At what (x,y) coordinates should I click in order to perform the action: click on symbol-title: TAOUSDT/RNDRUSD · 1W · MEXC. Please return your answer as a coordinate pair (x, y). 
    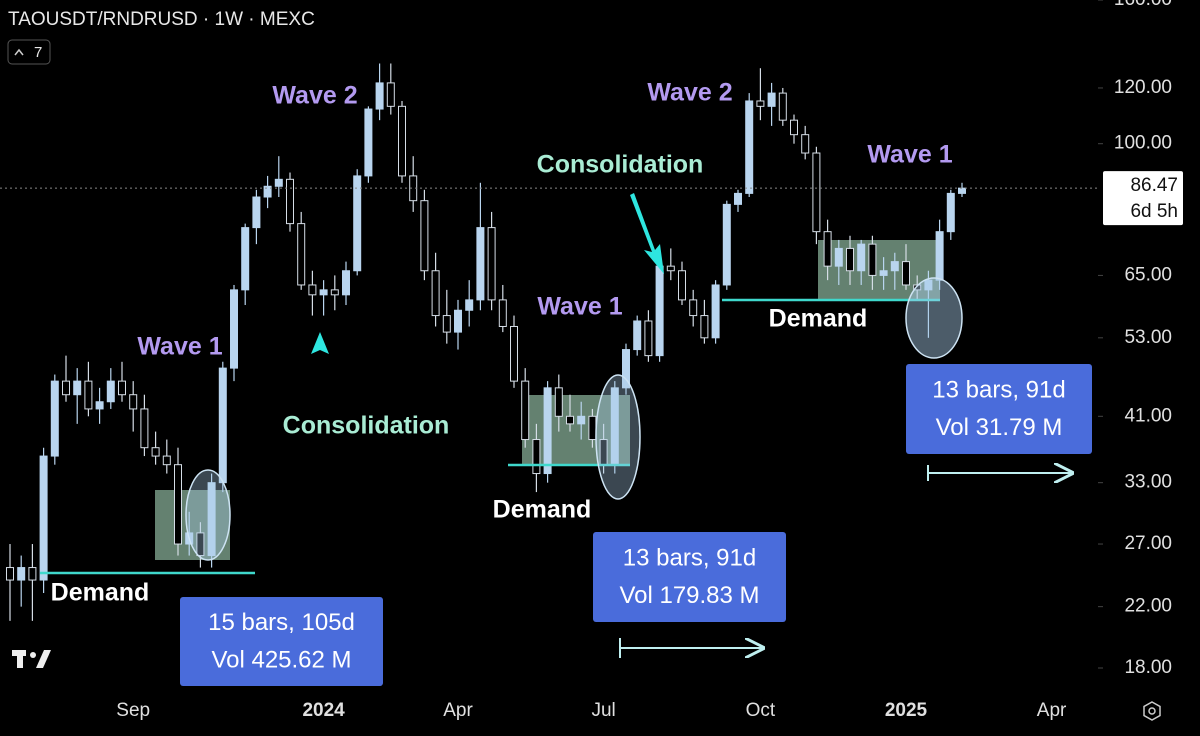
    Looking at the image, I should click on (161, 19).